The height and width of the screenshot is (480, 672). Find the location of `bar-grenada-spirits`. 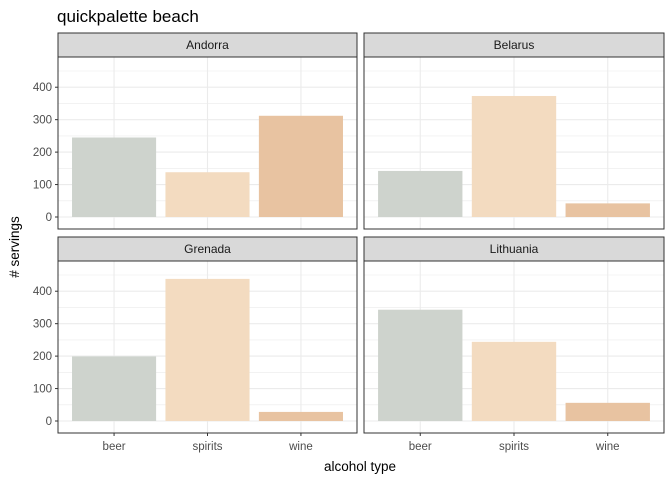

bar-grenada-spirits is located at coordinates (207, 349).